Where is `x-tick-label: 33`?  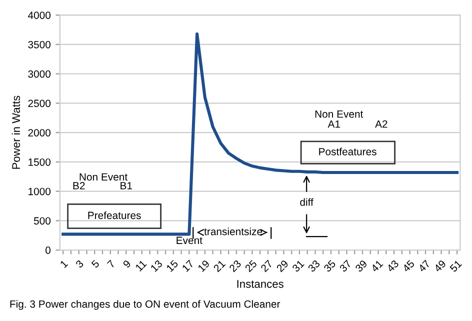
x-tick-label: 33 is located at coordinates (314, 266).